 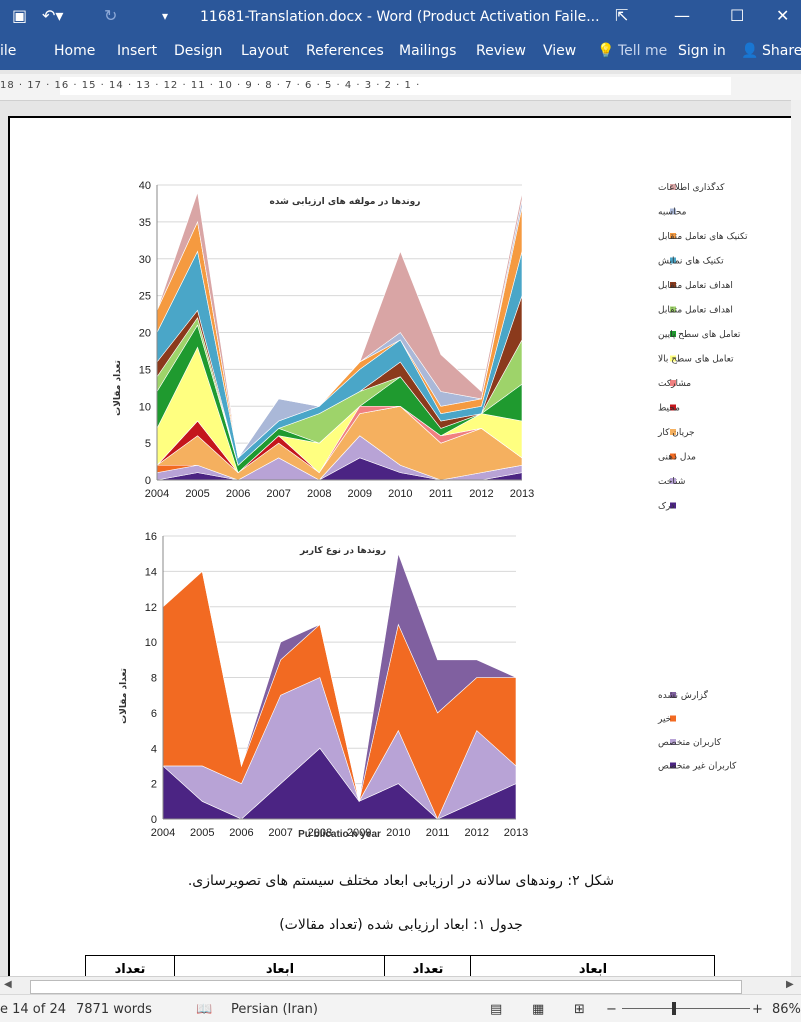 I want to click on area-series, so click(x=339, y=325).